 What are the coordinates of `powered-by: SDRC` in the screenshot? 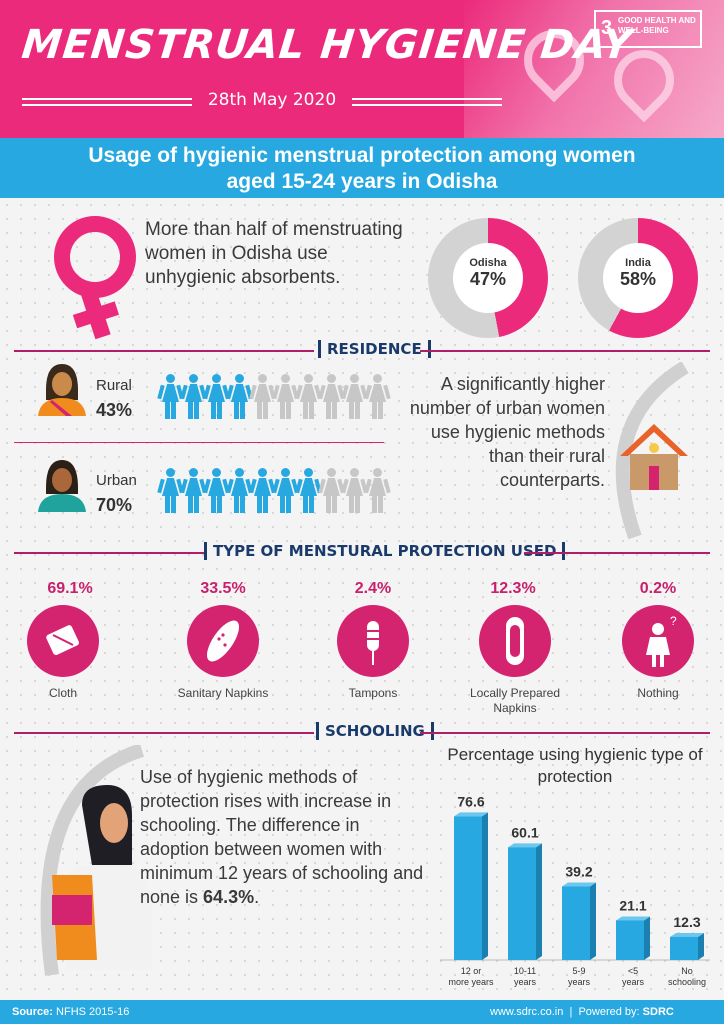 It's located at (658, 1012).